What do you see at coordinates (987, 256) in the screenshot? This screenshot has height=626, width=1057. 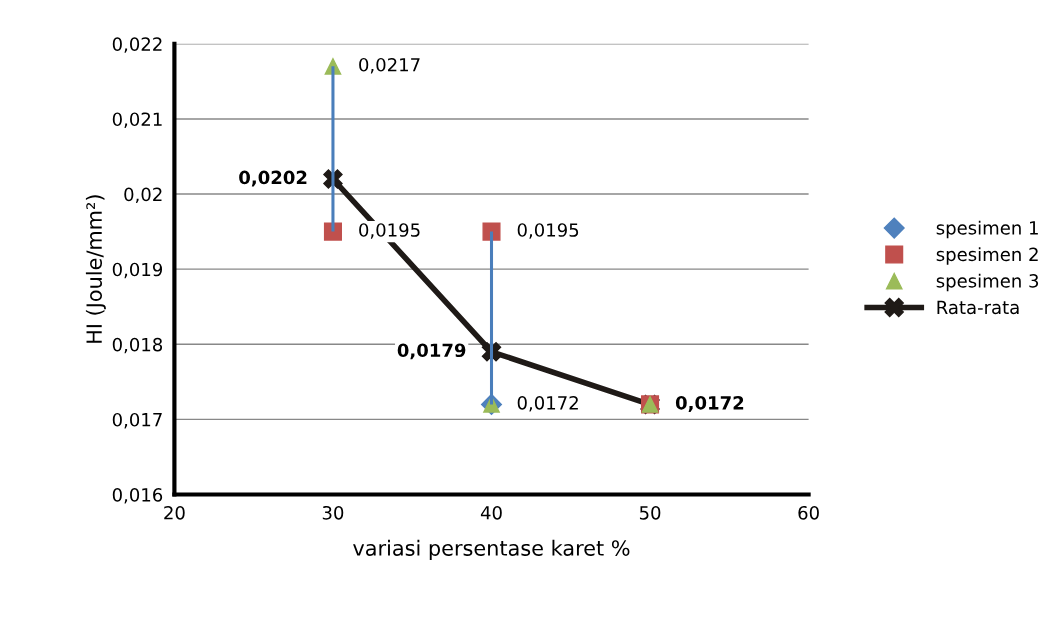 I see `legend-label: spesimen 2` at bounding box center [987, 256].